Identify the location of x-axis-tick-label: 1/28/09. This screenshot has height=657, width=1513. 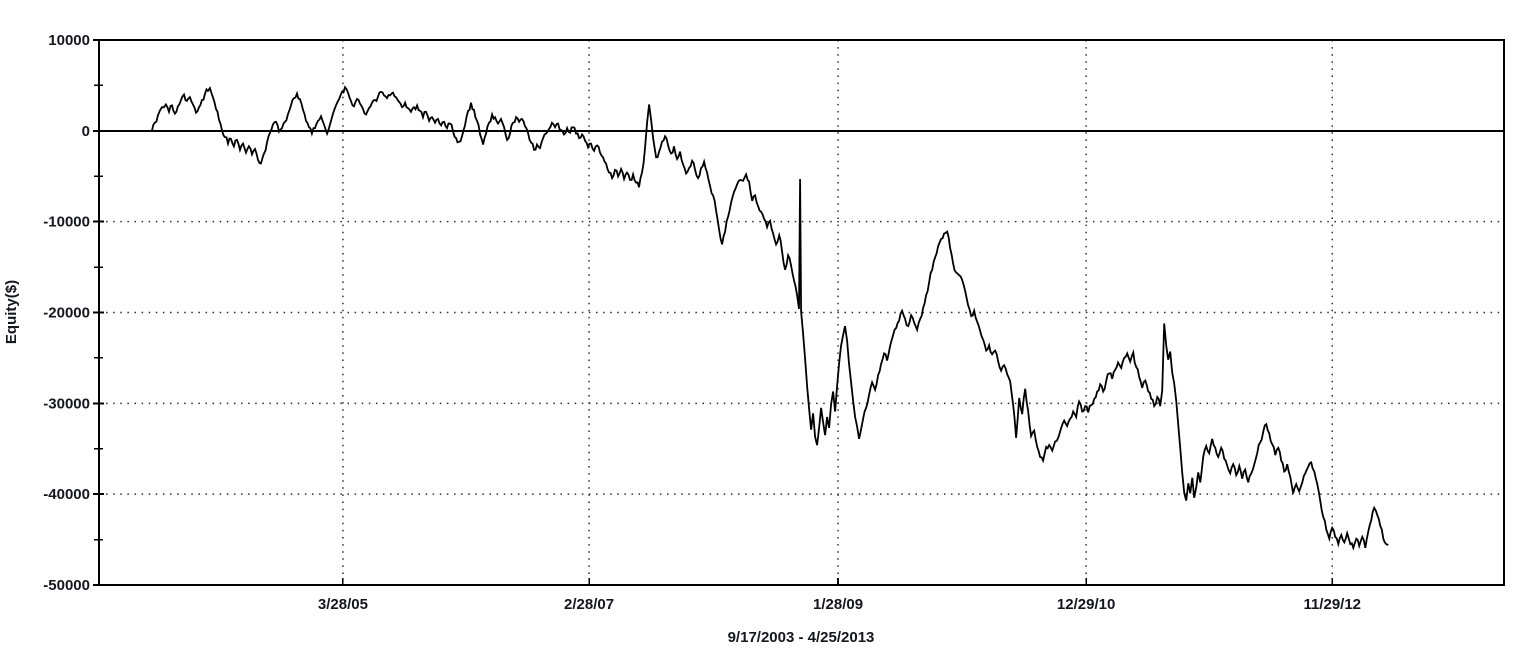
(838, 604).